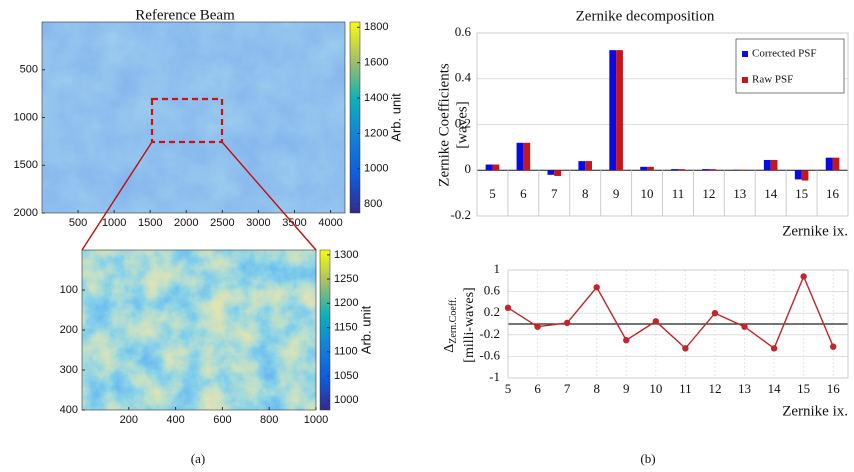  I want to click on colorbar-tick-label: 800, so click(373, 204).